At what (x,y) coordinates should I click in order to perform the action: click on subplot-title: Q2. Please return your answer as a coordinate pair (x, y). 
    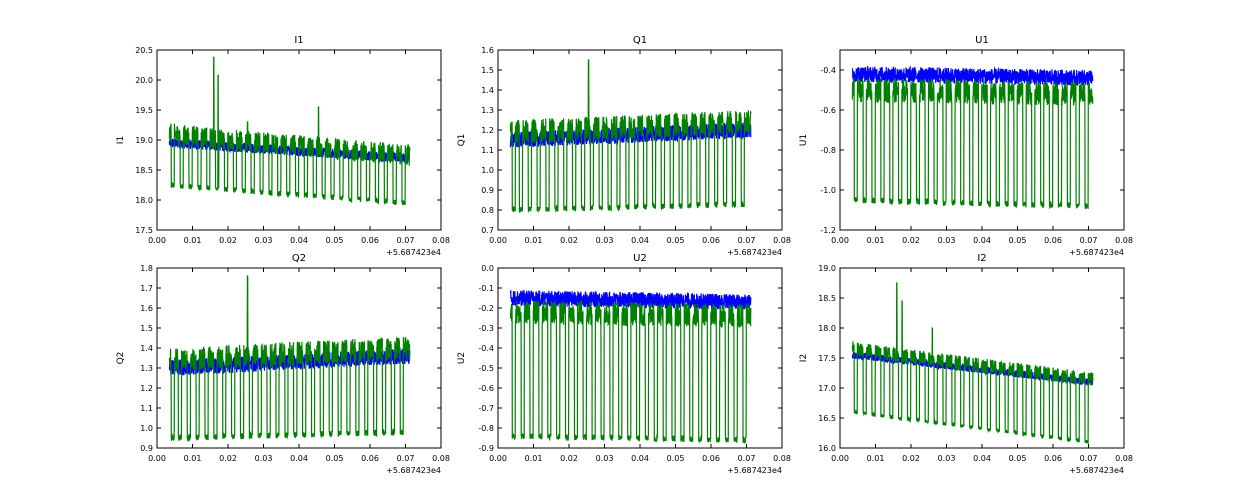
    Looking at the image, I should click on (299, 258).